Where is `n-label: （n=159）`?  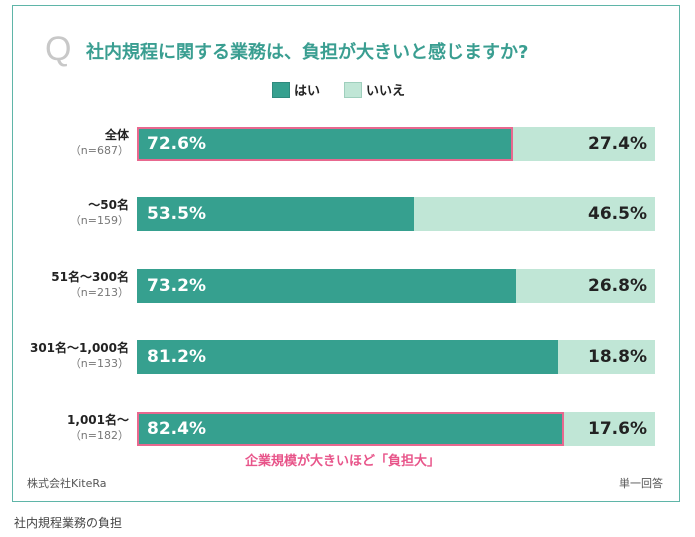 n-label: （n=159） is located at coordinates (99, 220).